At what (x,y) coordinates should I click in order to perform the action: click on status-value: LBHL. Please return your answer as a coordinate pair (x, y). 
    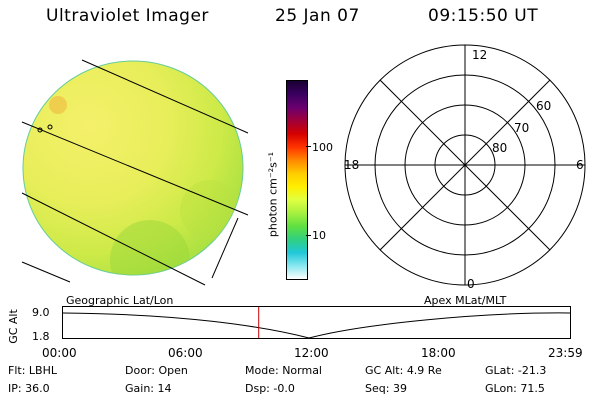
    Looking at the image, I should click on (42, 370).